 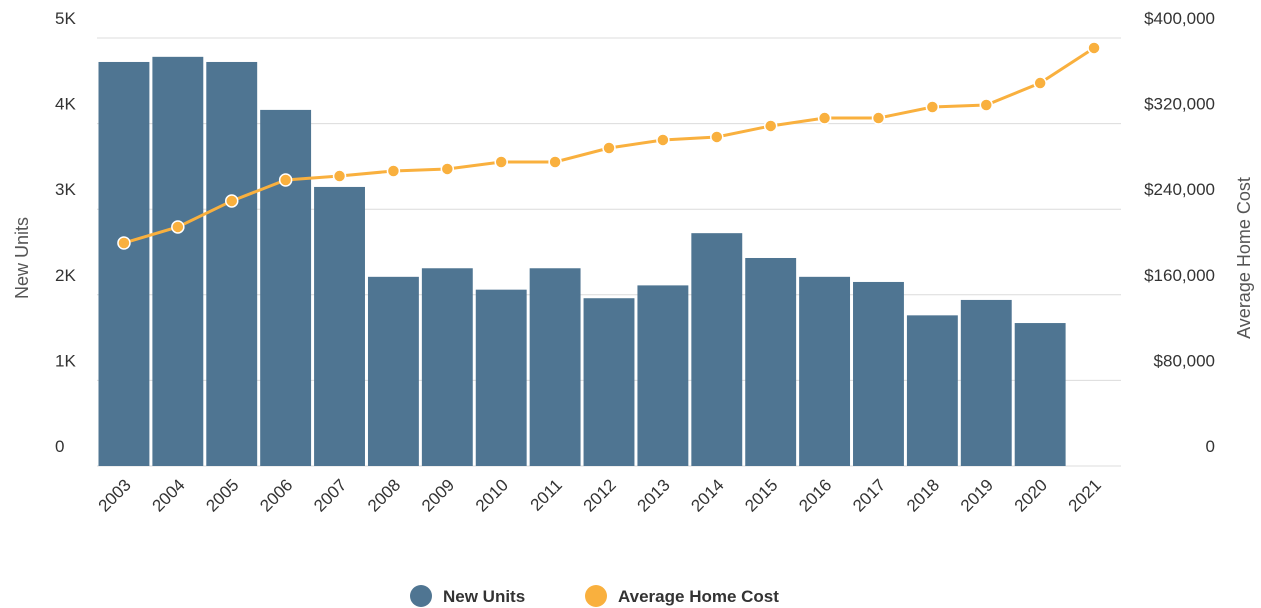 I want to click on y-tick-label: 1K, so click(x=65, y=360).